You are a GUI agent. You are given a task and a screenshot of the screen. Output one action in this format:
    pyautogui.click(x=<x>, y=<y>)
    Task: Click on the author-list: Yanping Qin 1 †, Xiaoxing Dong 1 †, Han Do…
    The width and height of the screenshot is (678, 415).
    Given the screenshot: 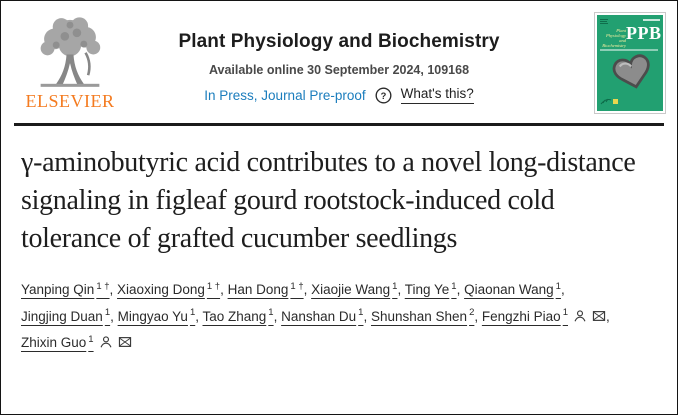 What is the action you would take?
    pyautogui.click(x=315, y=315)
    